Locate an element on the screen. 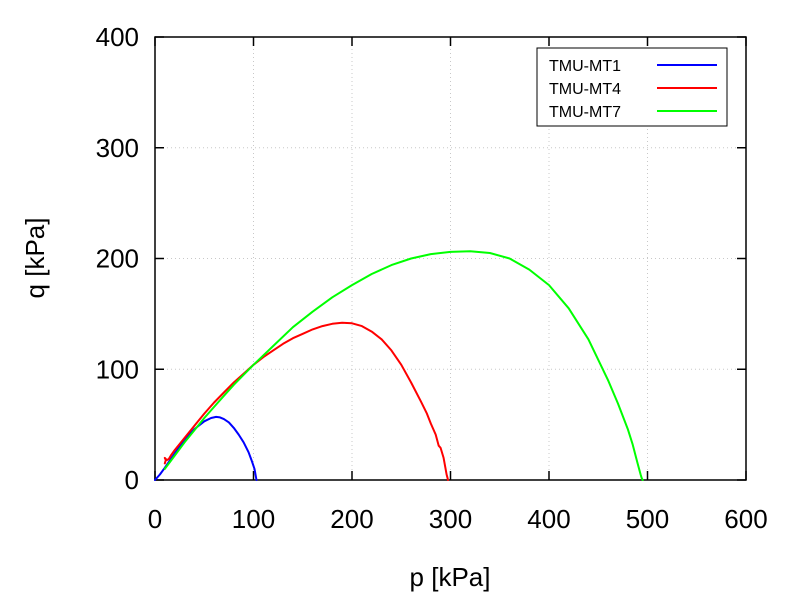 This screenshot has width=800, height=600. legend: TMU-MT1 TMU-MT4 TMU-MT7 is located at coordinates (632, 87).